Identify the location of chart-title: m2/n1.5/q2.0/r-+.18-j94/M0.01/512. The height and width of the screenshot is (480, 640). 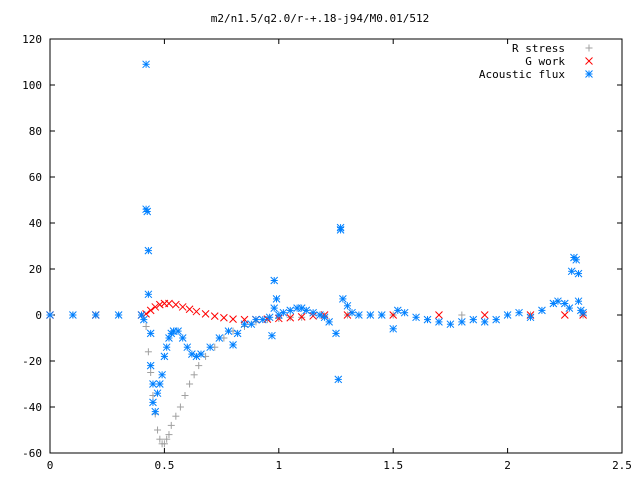
(320, 18).